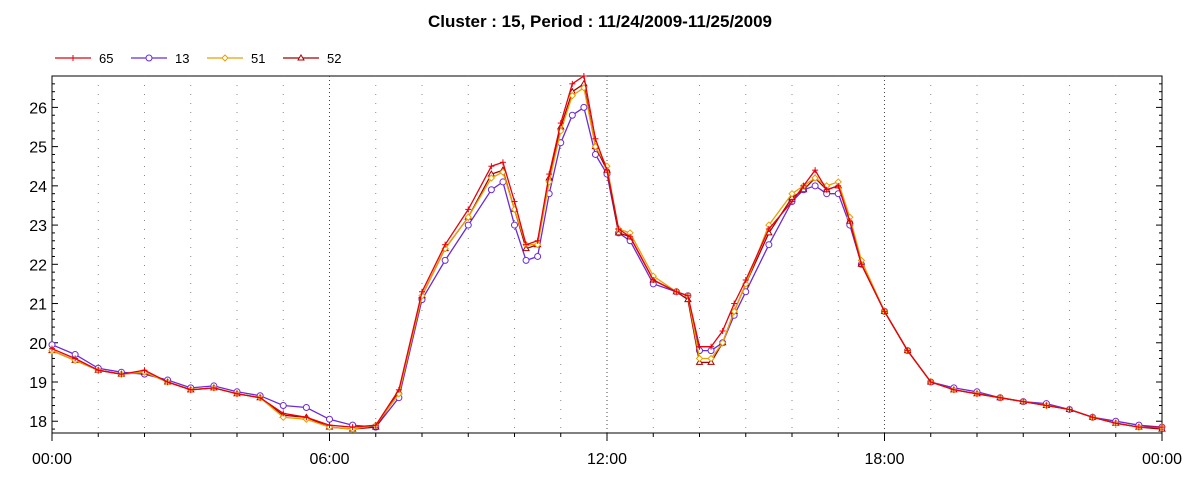  What do you see at coordinates (334, 58) in the screenshot?
I see `legend-label: 52` at bounding box center [334, 58].